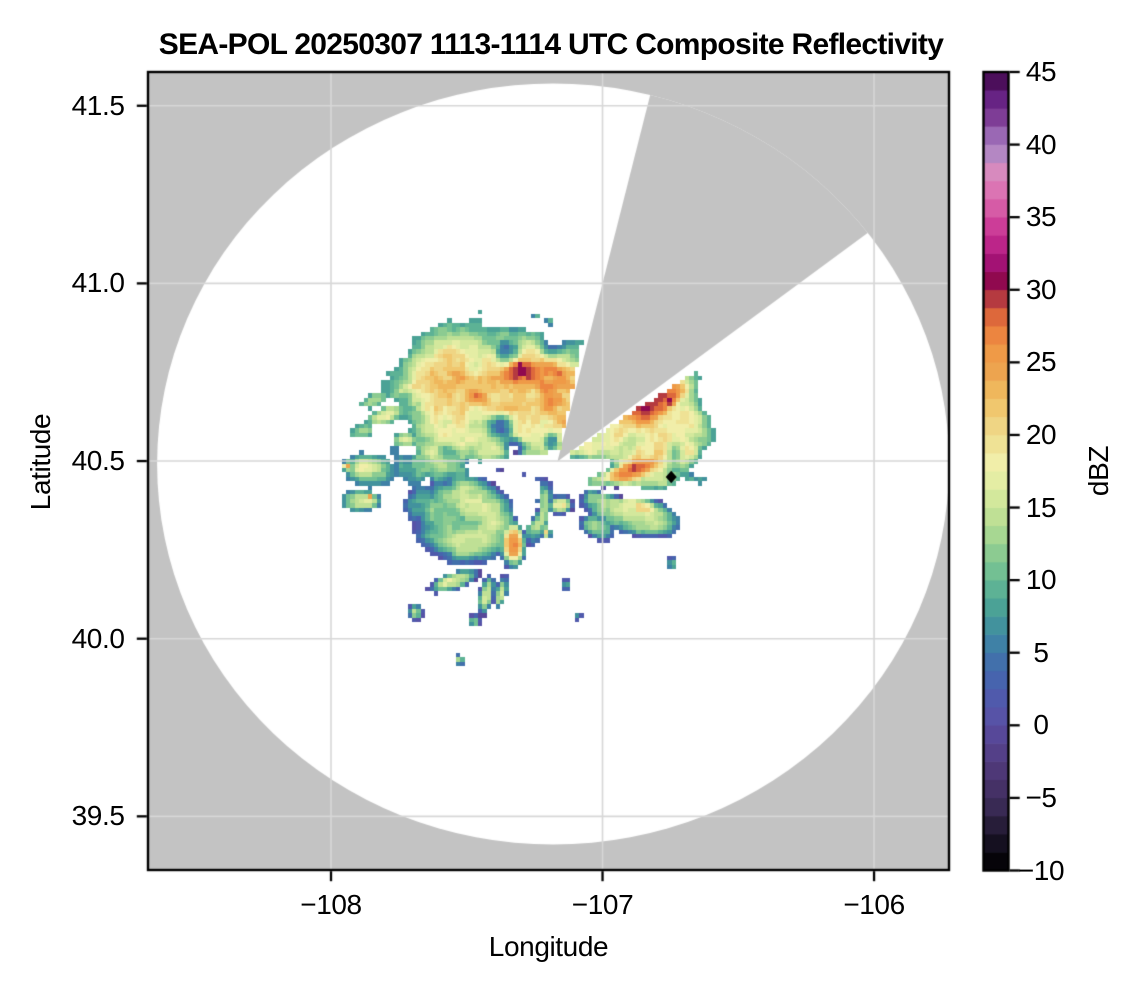 The width and height of the screenshot is (1146, 990). I want to click on colorbar-tick-label: 20, so click(1041, 434).